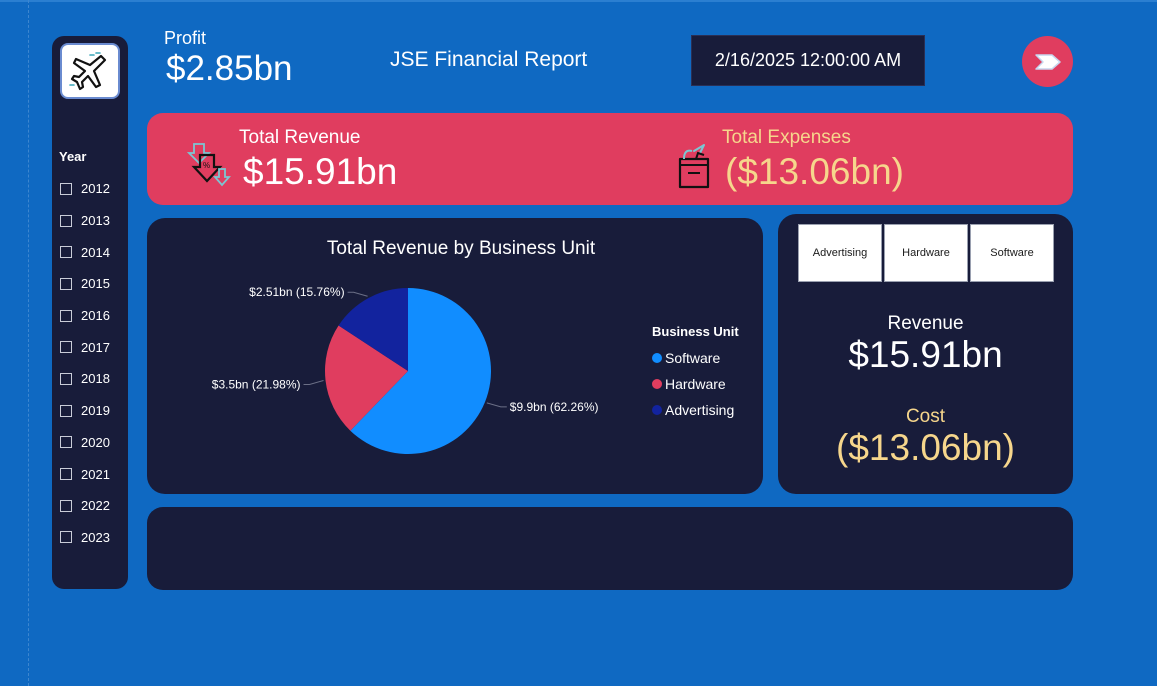 This screenshot has width=1157, height=686. I want to click on revenue-label: Revenue, so click(925, 323).